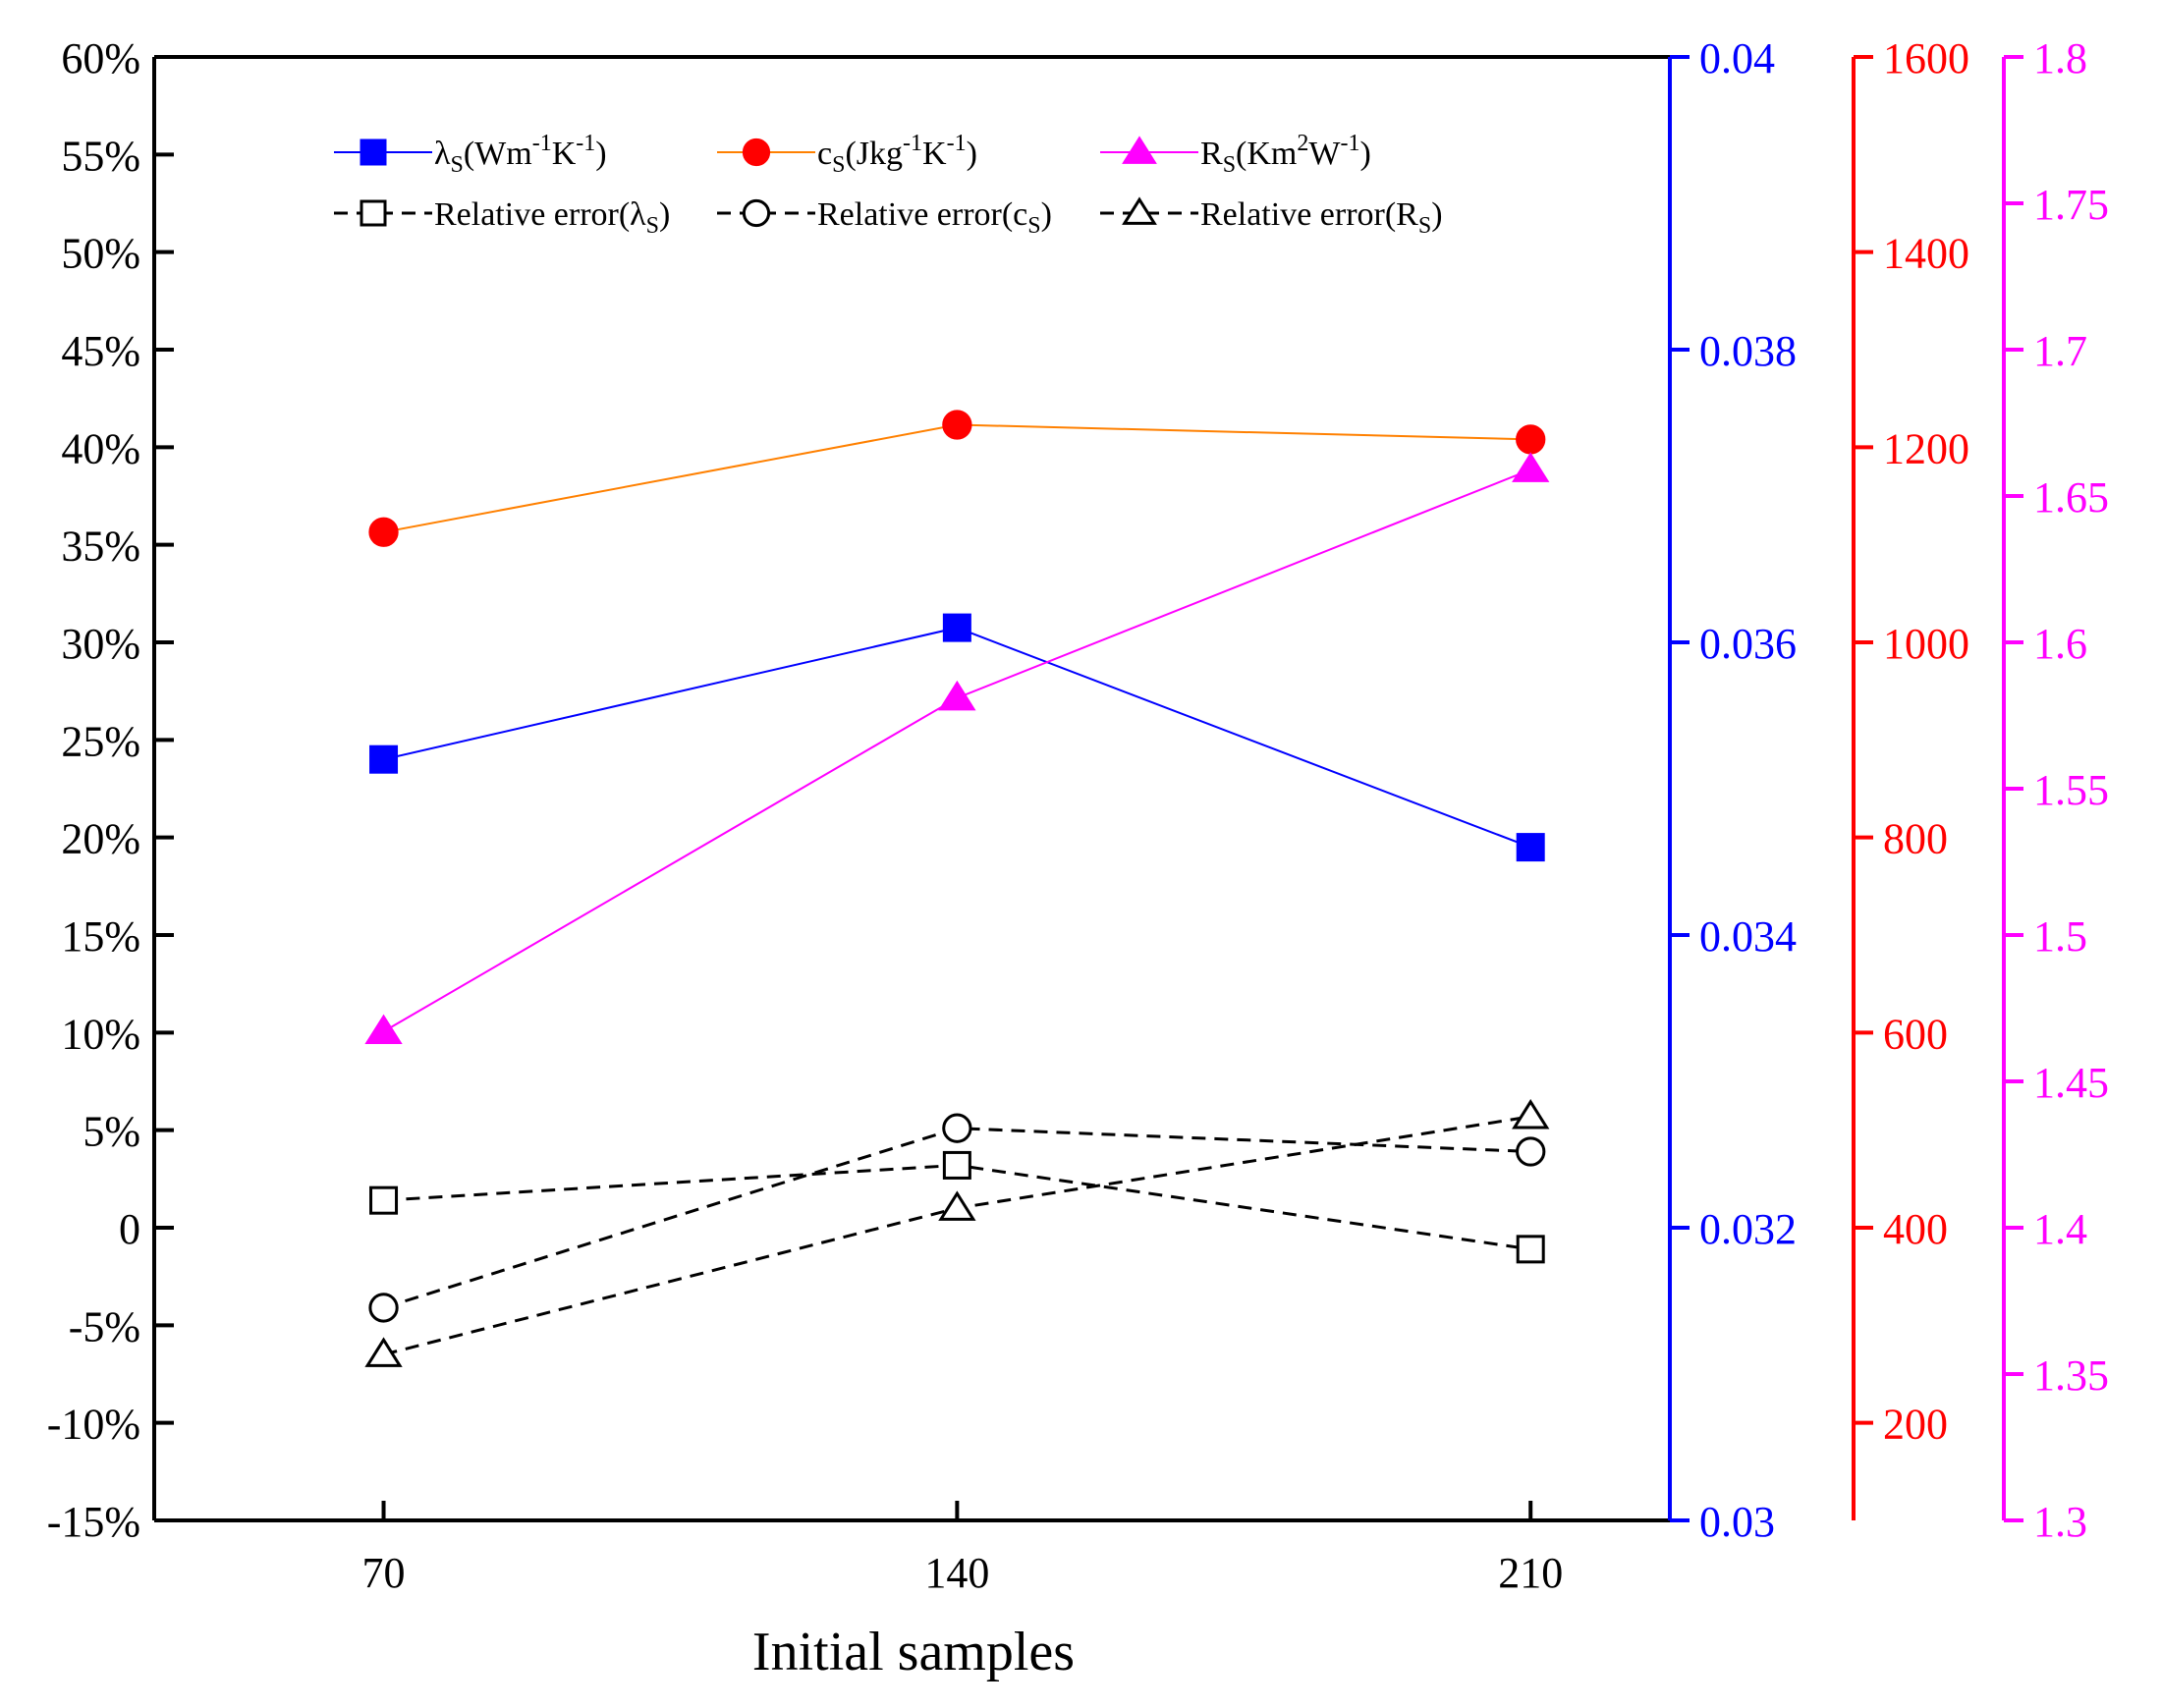 This screenshot has width=2161, height=1708. What do you see at coordinates (1926, 448) in the screenshot?
I see `right2-axis-tick-label: 1200` at bounding box center [1926, 448].